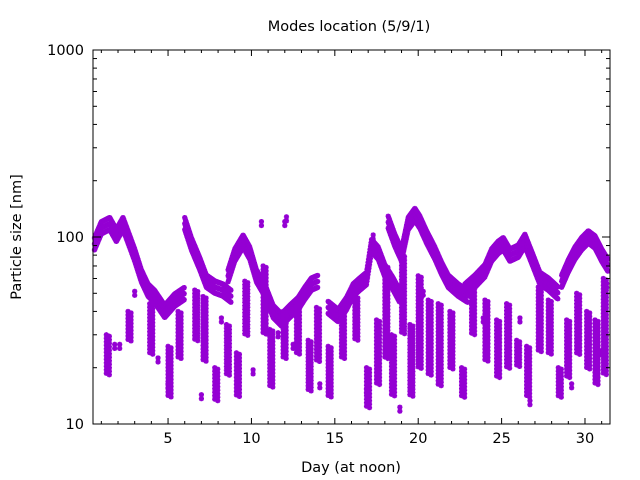 This screenshot has height=480, width=640. I want to click on y-tick-label: 1000, so click(65, 51).